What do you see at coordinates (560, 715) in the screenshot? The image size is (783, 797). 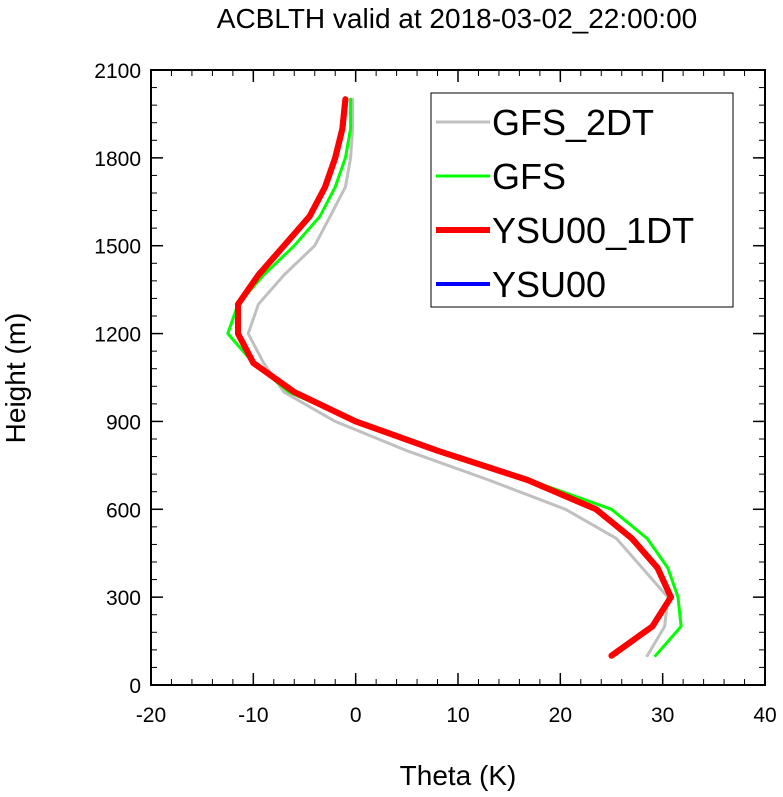 I see `x-tick-label: 20` at bounding box center [560, 715].